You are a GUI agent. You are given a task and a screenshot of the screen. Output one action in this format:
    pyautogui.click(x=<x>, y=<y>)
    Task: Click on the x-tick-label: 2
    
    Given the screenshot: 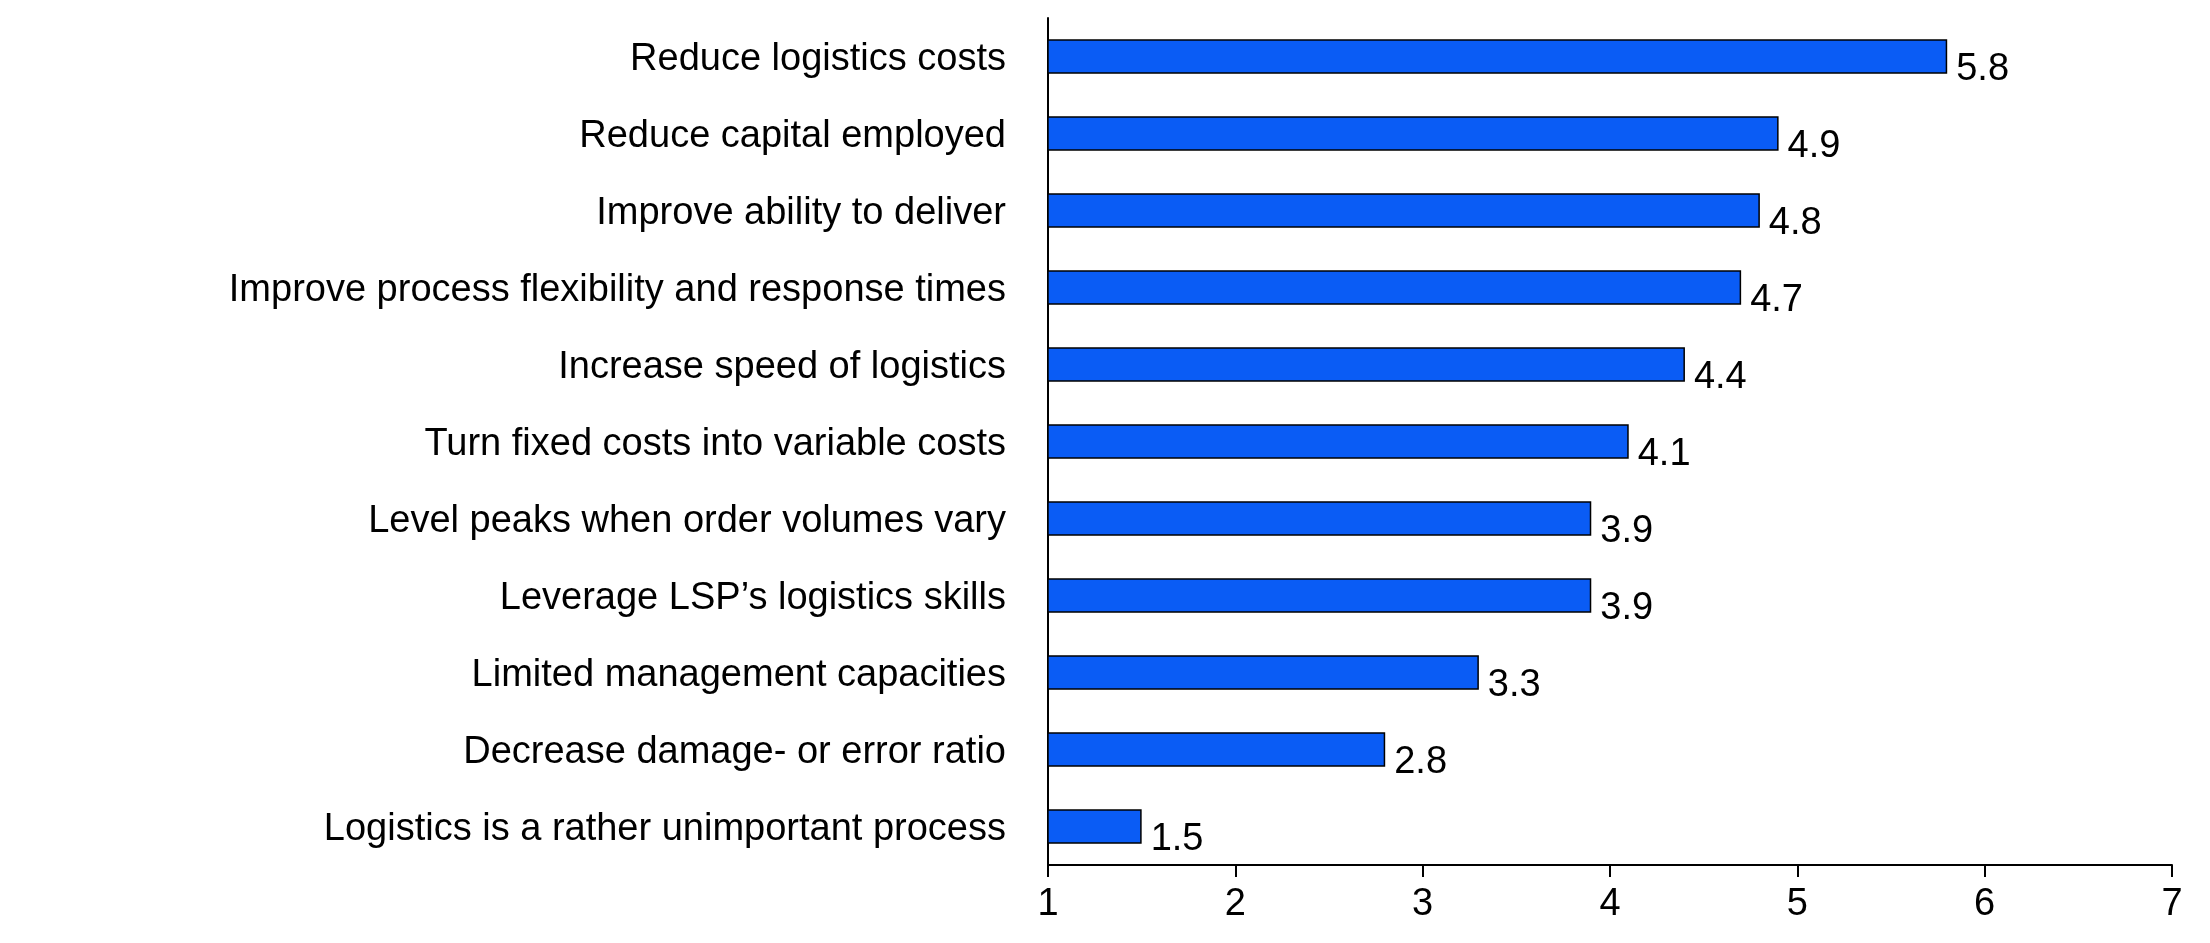 What is the action you would take?
    pyautogui.click(x=1235, y=902)
    